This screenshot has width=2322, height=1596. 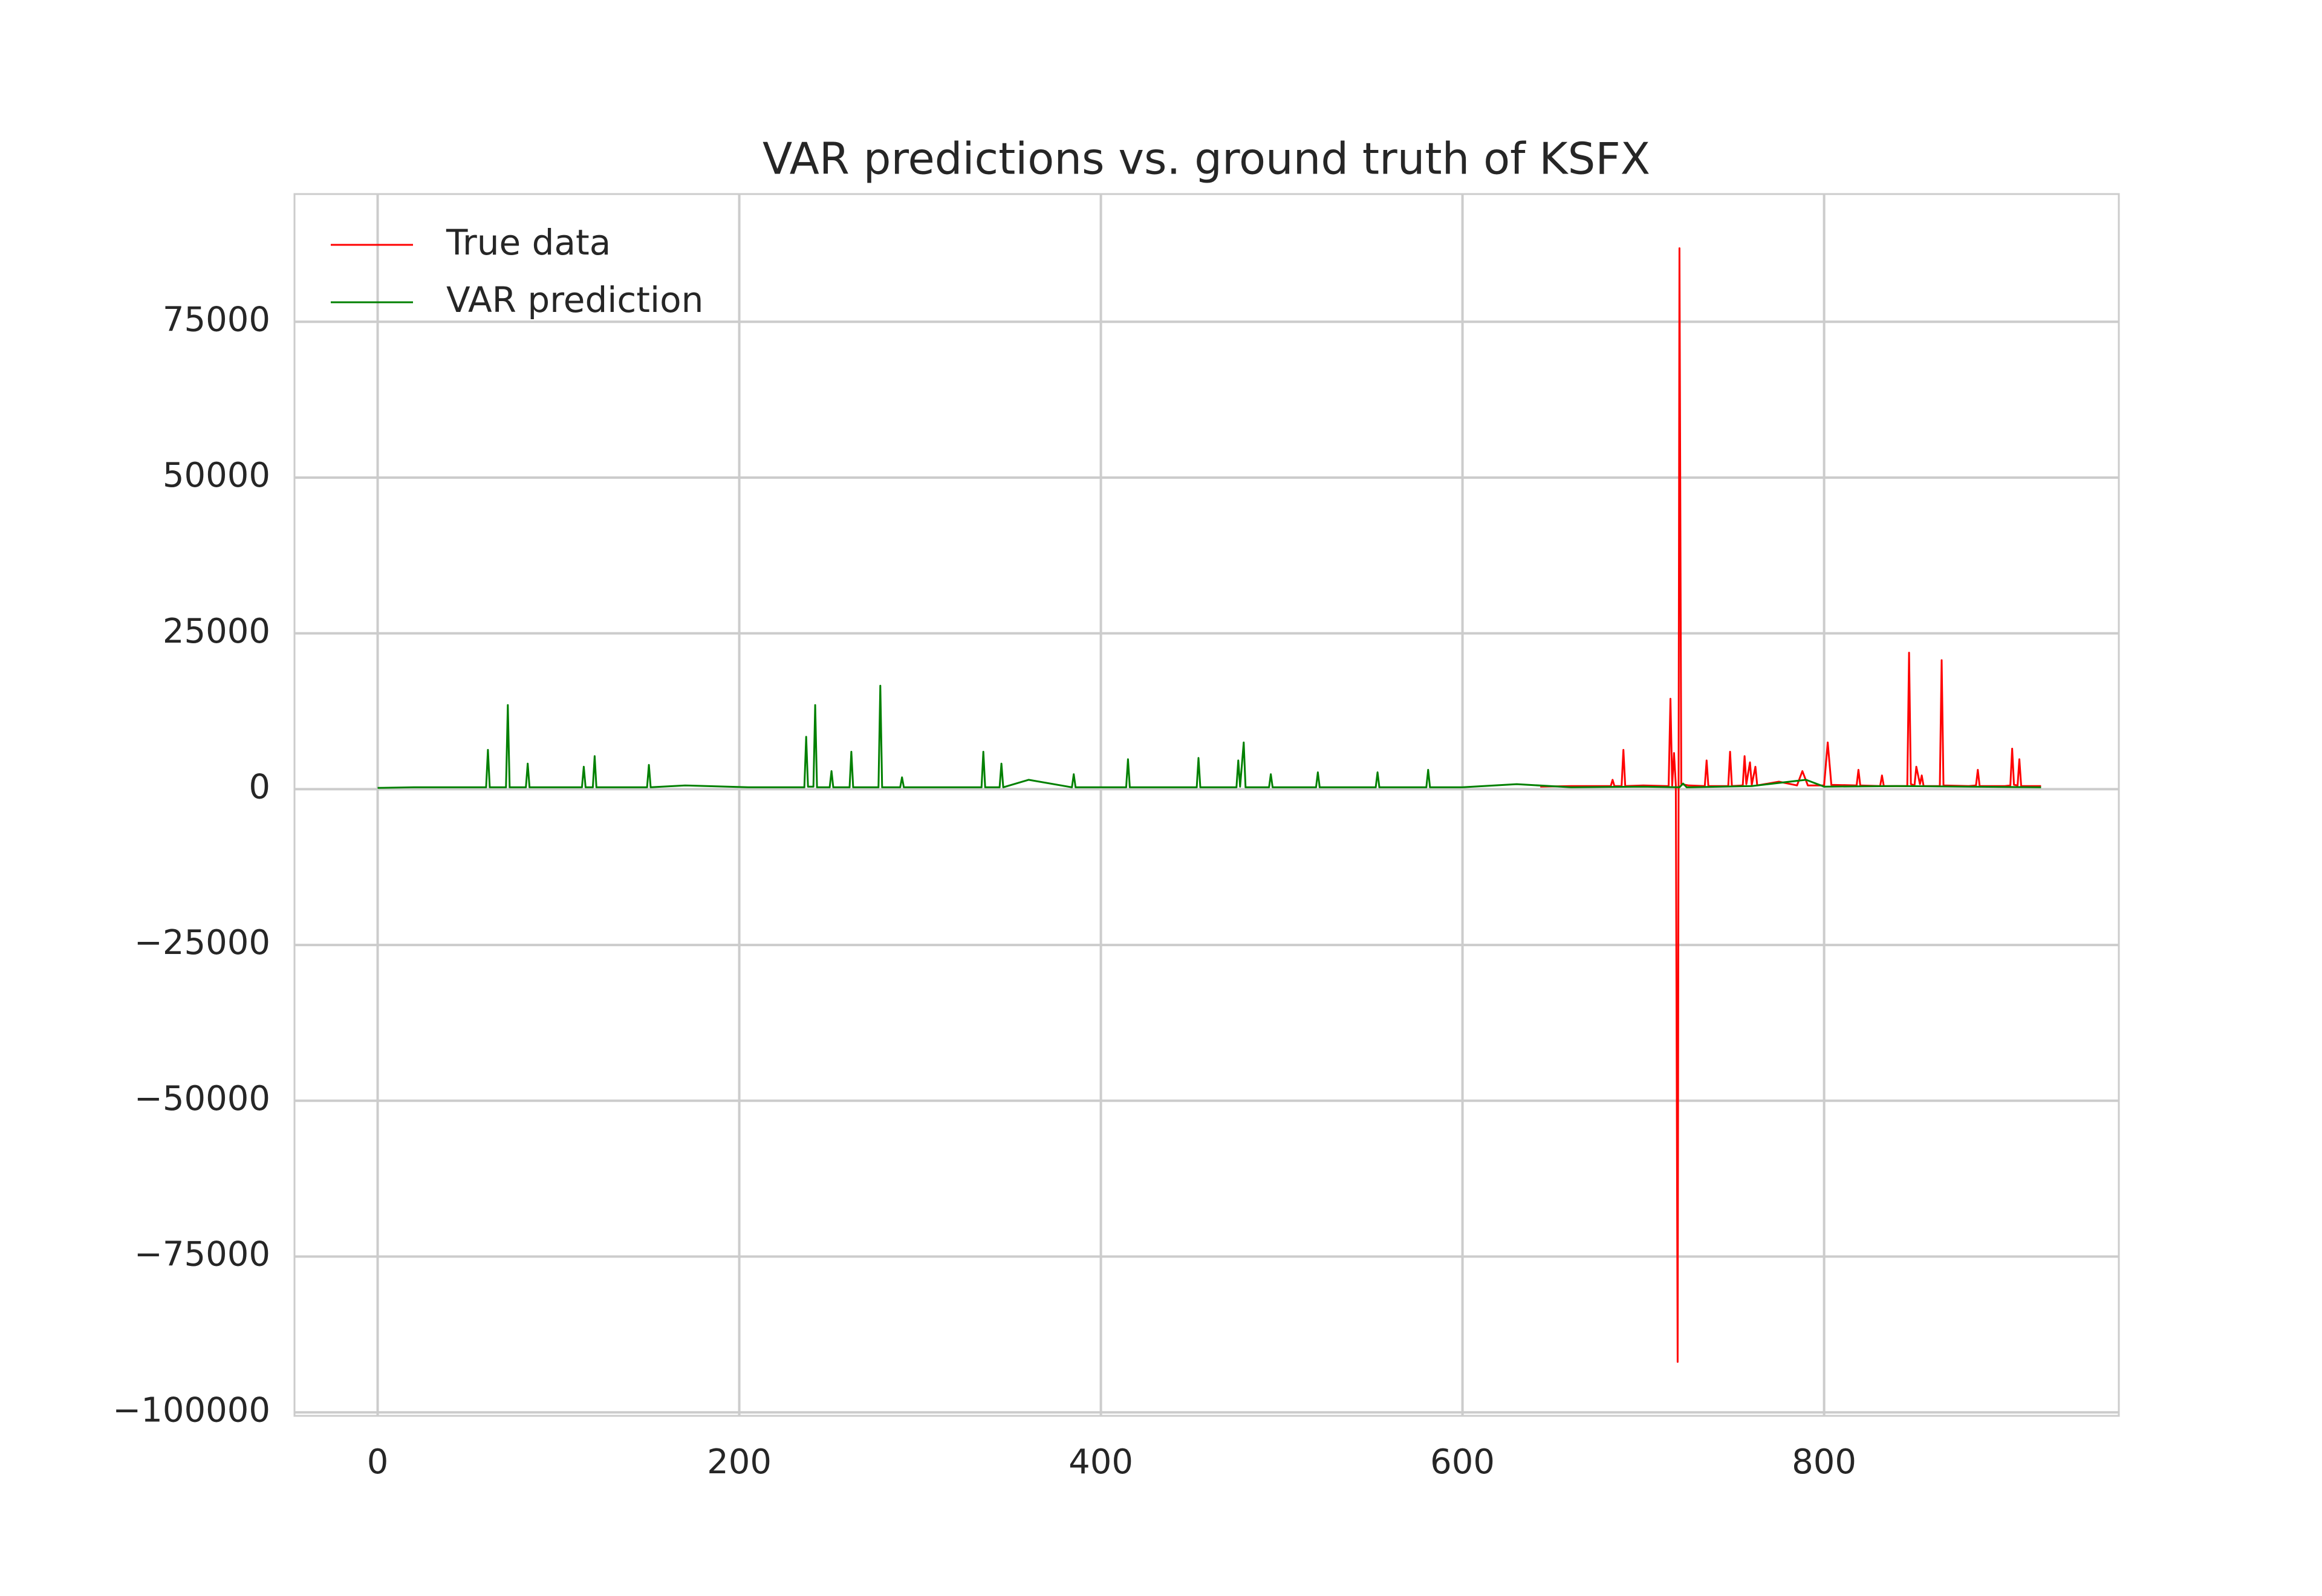 I want to click on x-tick-label: 0, so click(x=378, y=1462).